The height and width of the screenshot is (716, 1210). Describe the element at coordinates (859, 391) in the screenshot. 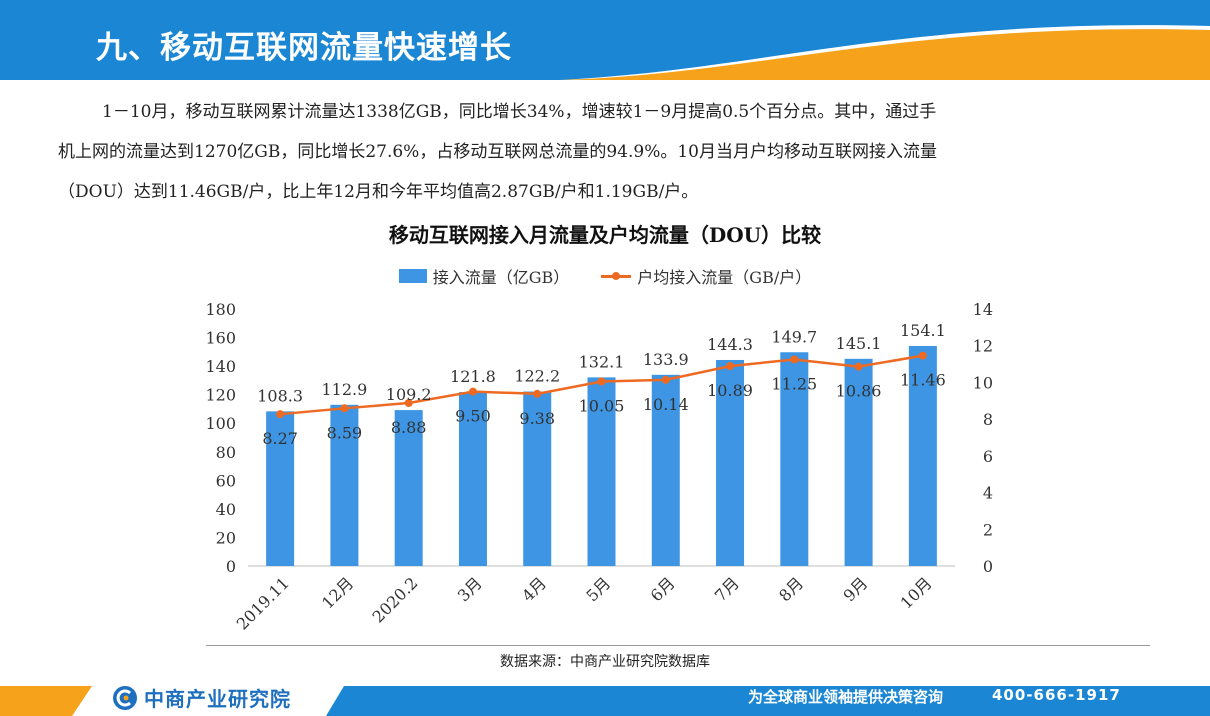

I see `line-value-label: 10.86` at that location.